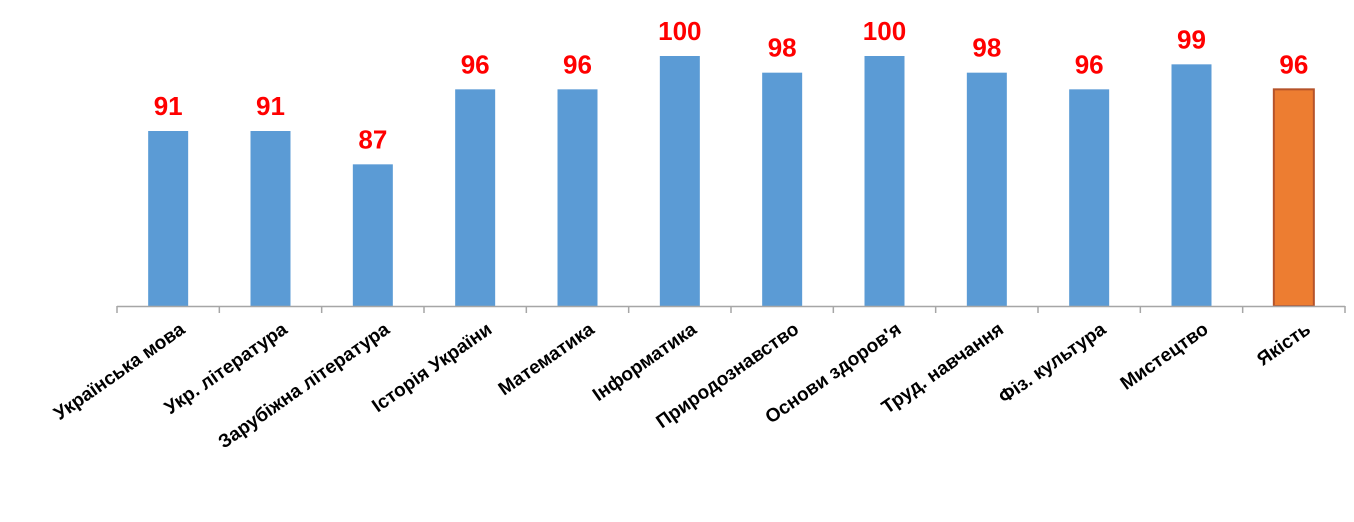 This screenshot has width=1354, height=522. I want to click on data-label: 99, so click(1191, 39).